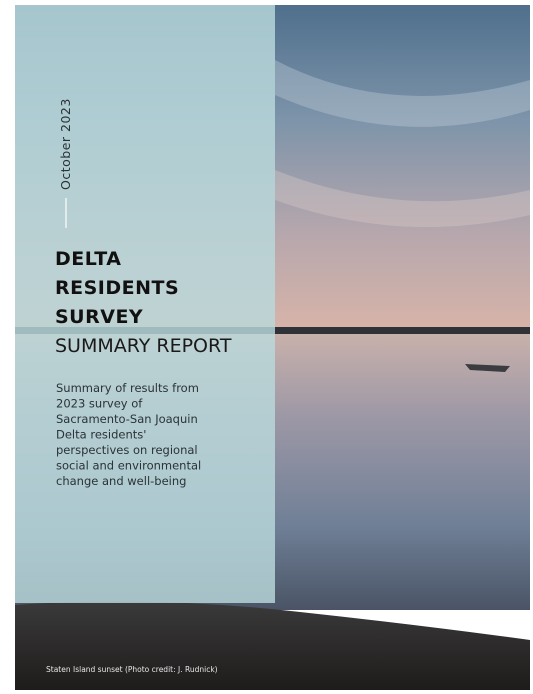 The height and width of the screenshot is (694, 533). I want to click on description-line: change and well-being, so click(121, 481).